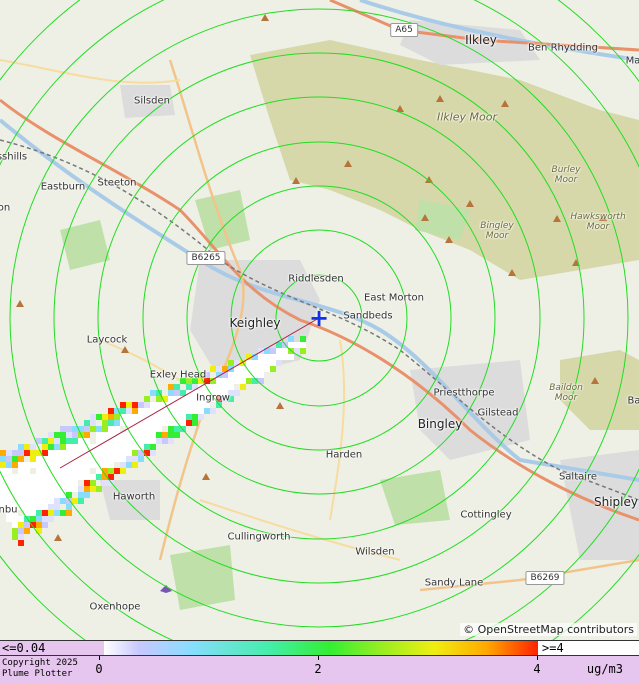  What do you see at coordinates (633, 401) in the screenshot?
I see `place-label: Ba` at bounding box center [633, 401].